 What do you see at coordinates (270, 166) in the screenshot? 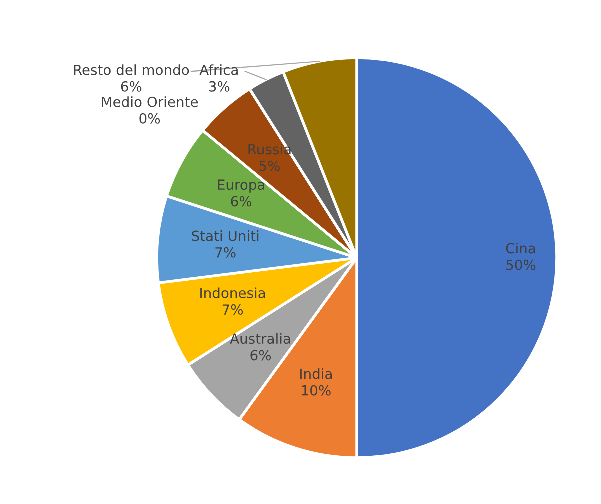
I see `data-label: 5%` at bounding box center [270, 166].